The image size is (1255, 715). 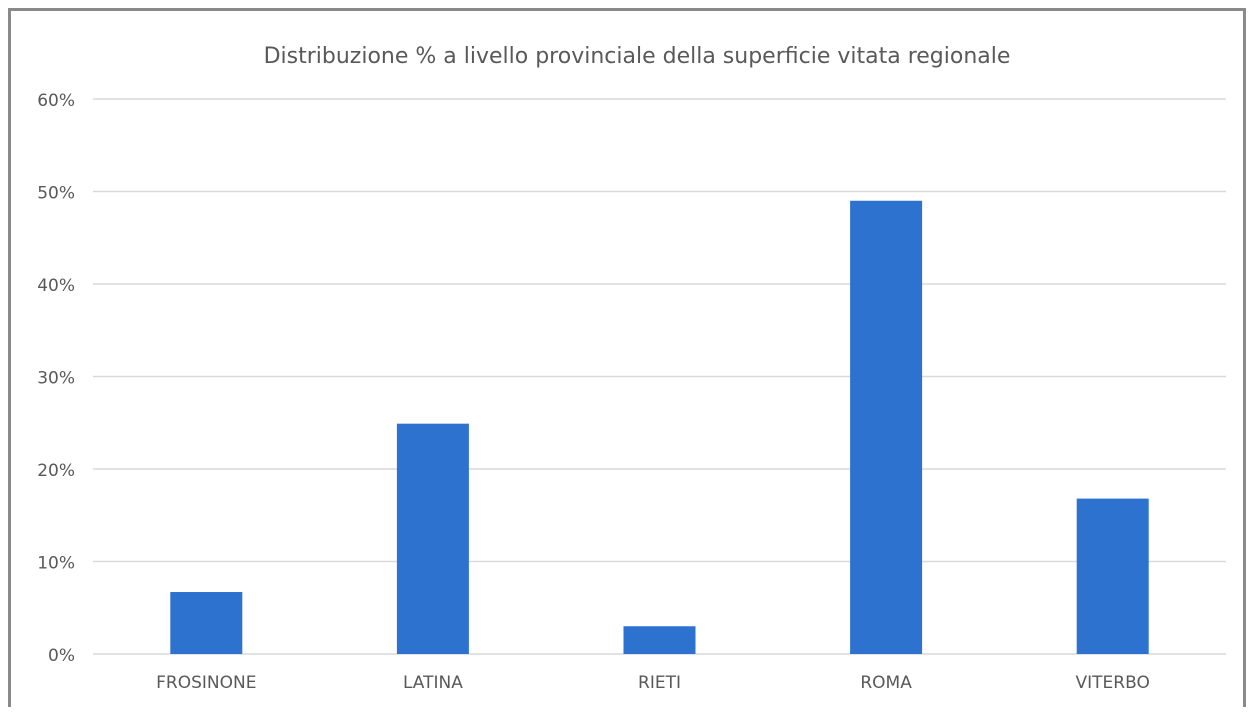 I want to click on x-tick-label: ROMA, so click(x=886, y=683).